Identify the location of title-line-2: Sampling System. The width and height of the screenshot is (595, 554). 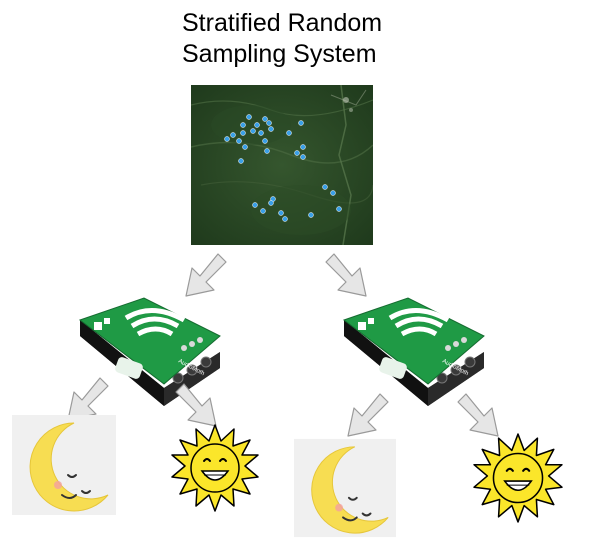
(279, 54).